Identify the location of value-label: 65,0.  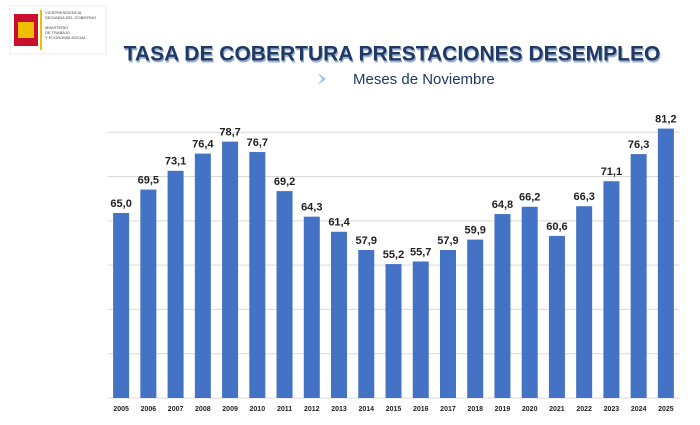
(120, 204).